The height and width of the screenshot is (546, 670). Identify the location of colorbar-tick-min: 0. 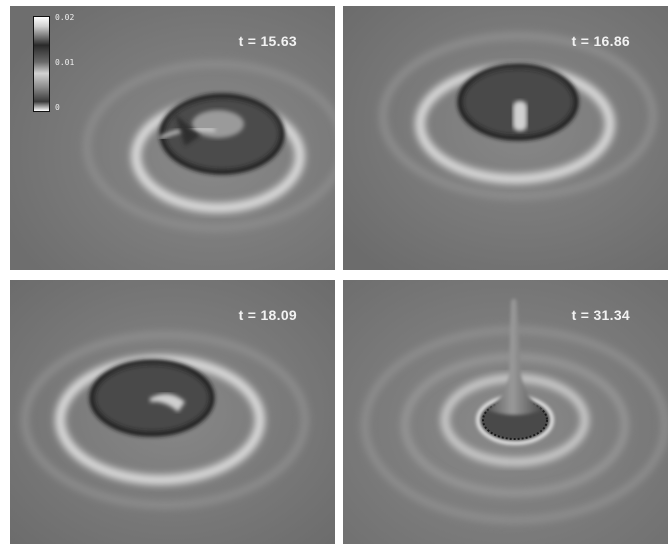
(57, 107).